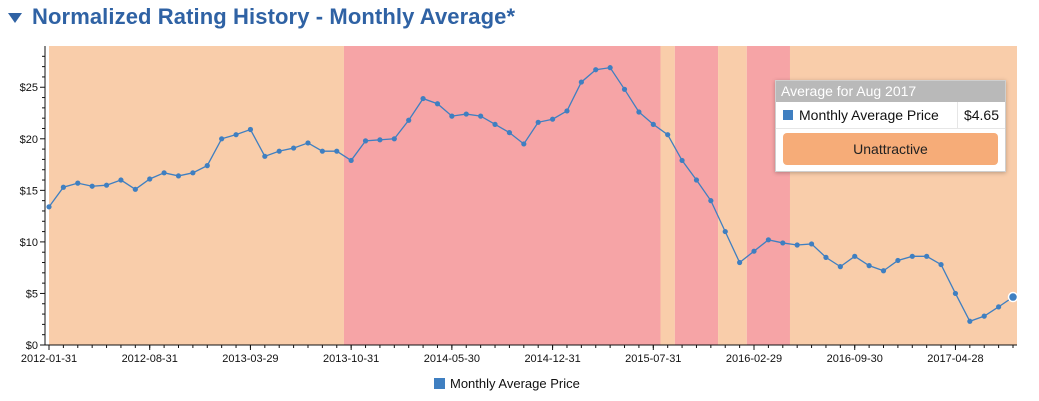 The image size is (1039, 401). I want to click on series-swatch-icon, so click(788, 115).